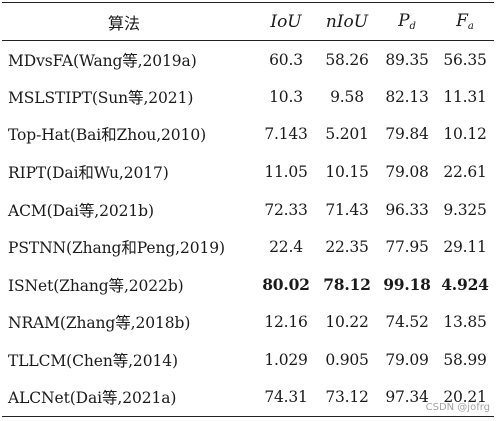 This screenshot has height=421, width=496. Describe the element at coordinates (465, 172) in the screenshot. I see `fa-cell: 22.61` at that location.